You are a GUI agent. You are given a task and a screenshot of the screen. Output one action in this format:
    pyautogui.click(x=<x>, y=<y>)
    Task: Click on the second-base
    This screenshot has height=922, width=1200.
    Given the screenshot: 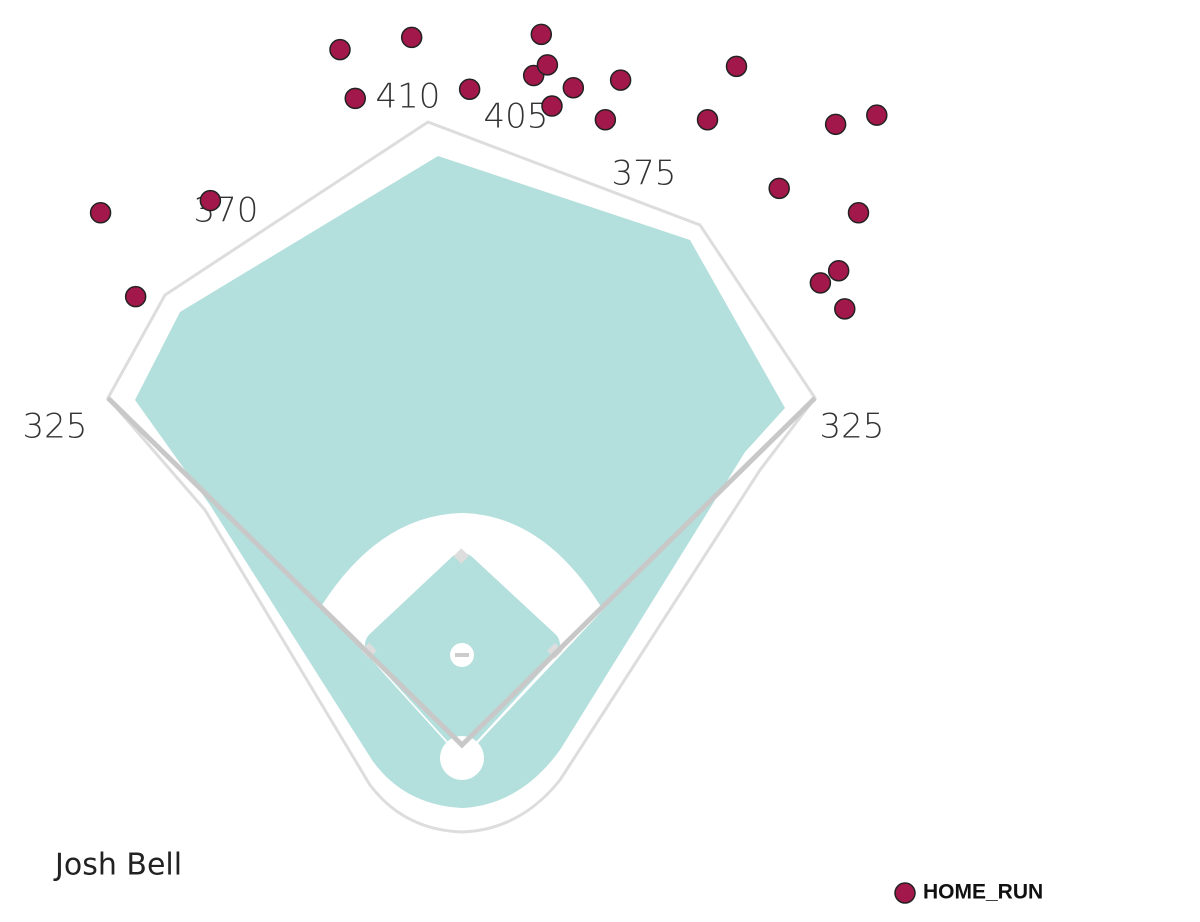 What is the action you would take?
    pyautogui.click(x=461, y=556)
    